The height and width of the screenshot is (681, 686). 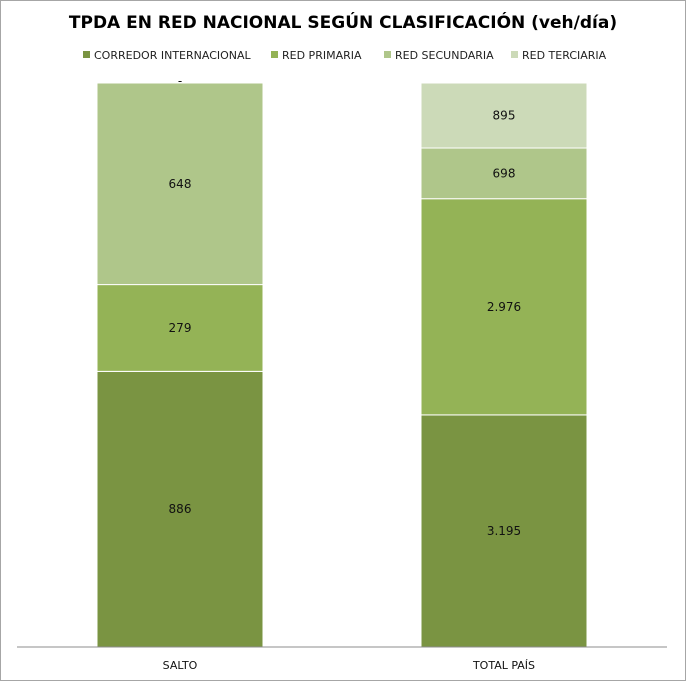 What do you see at coordinates (180, 81) in the screenshot?
I see `data-label-0-3: -` at bounding box center [180, 81].